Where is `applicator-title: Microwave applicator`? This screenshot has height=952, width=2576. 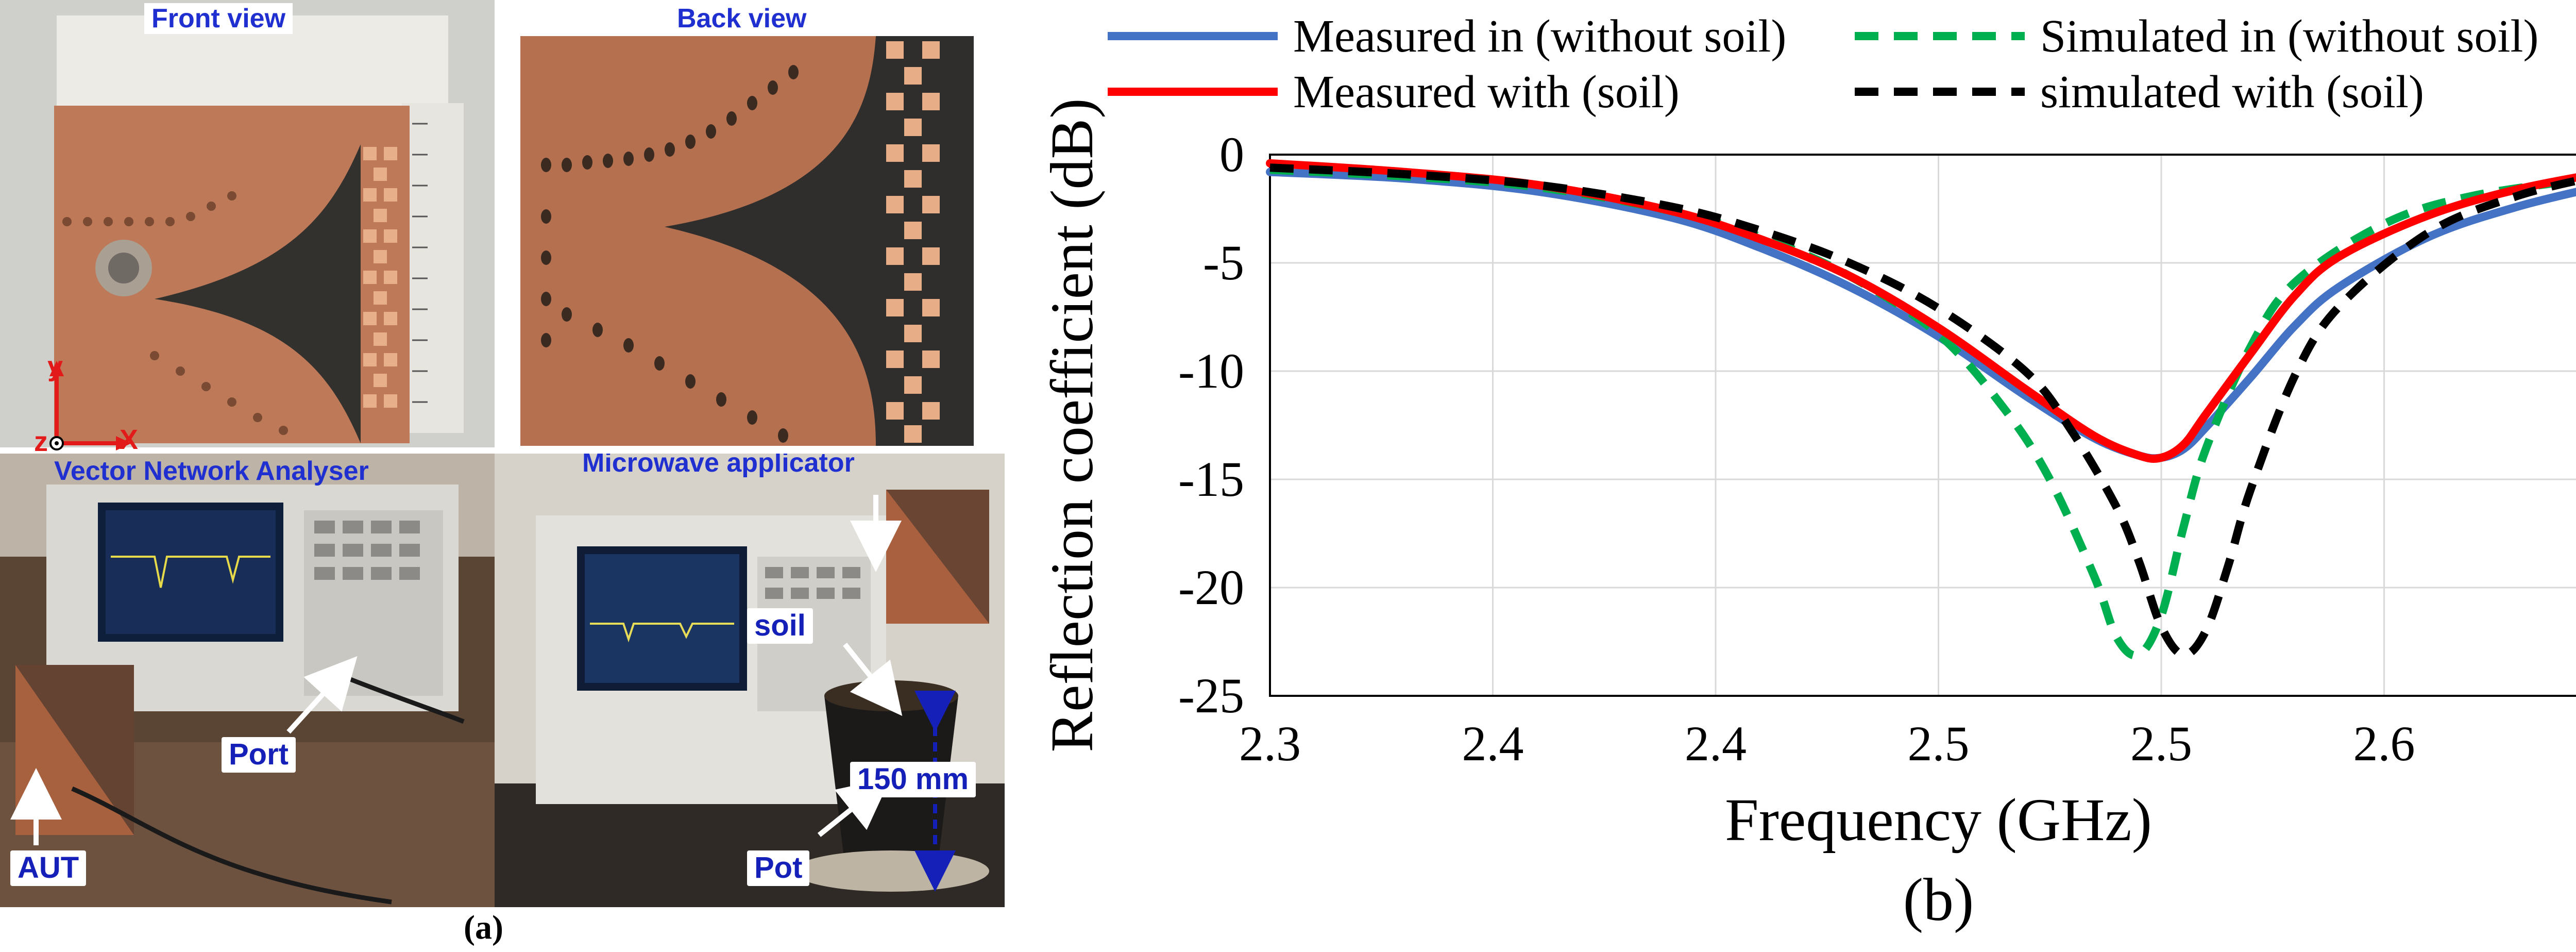 applicator-title: Microwave applicator is located at coordinates (718, 463).